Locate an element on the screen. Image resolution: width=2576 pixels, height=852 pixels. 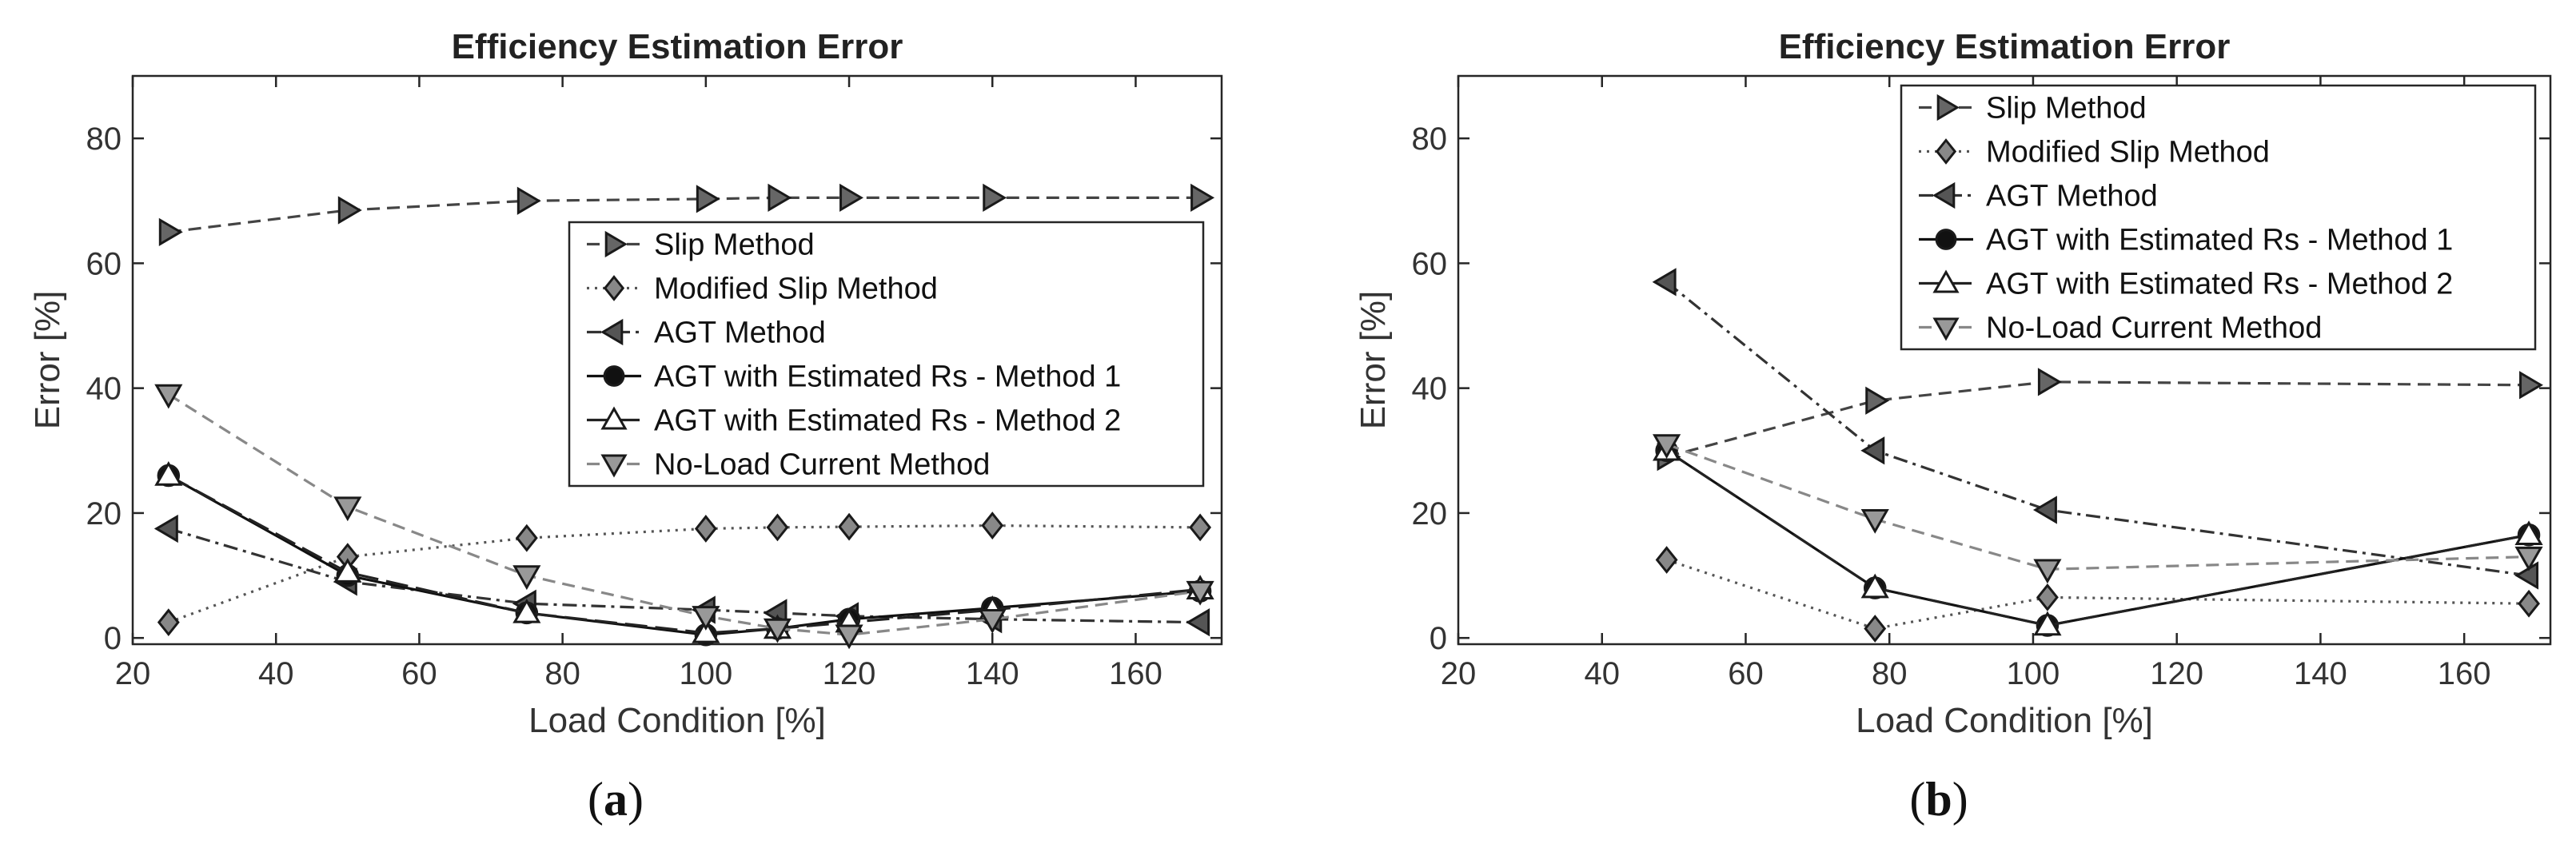
chart-b-title: Efficiency Estimation Error is located at coordinates (2005, 46).